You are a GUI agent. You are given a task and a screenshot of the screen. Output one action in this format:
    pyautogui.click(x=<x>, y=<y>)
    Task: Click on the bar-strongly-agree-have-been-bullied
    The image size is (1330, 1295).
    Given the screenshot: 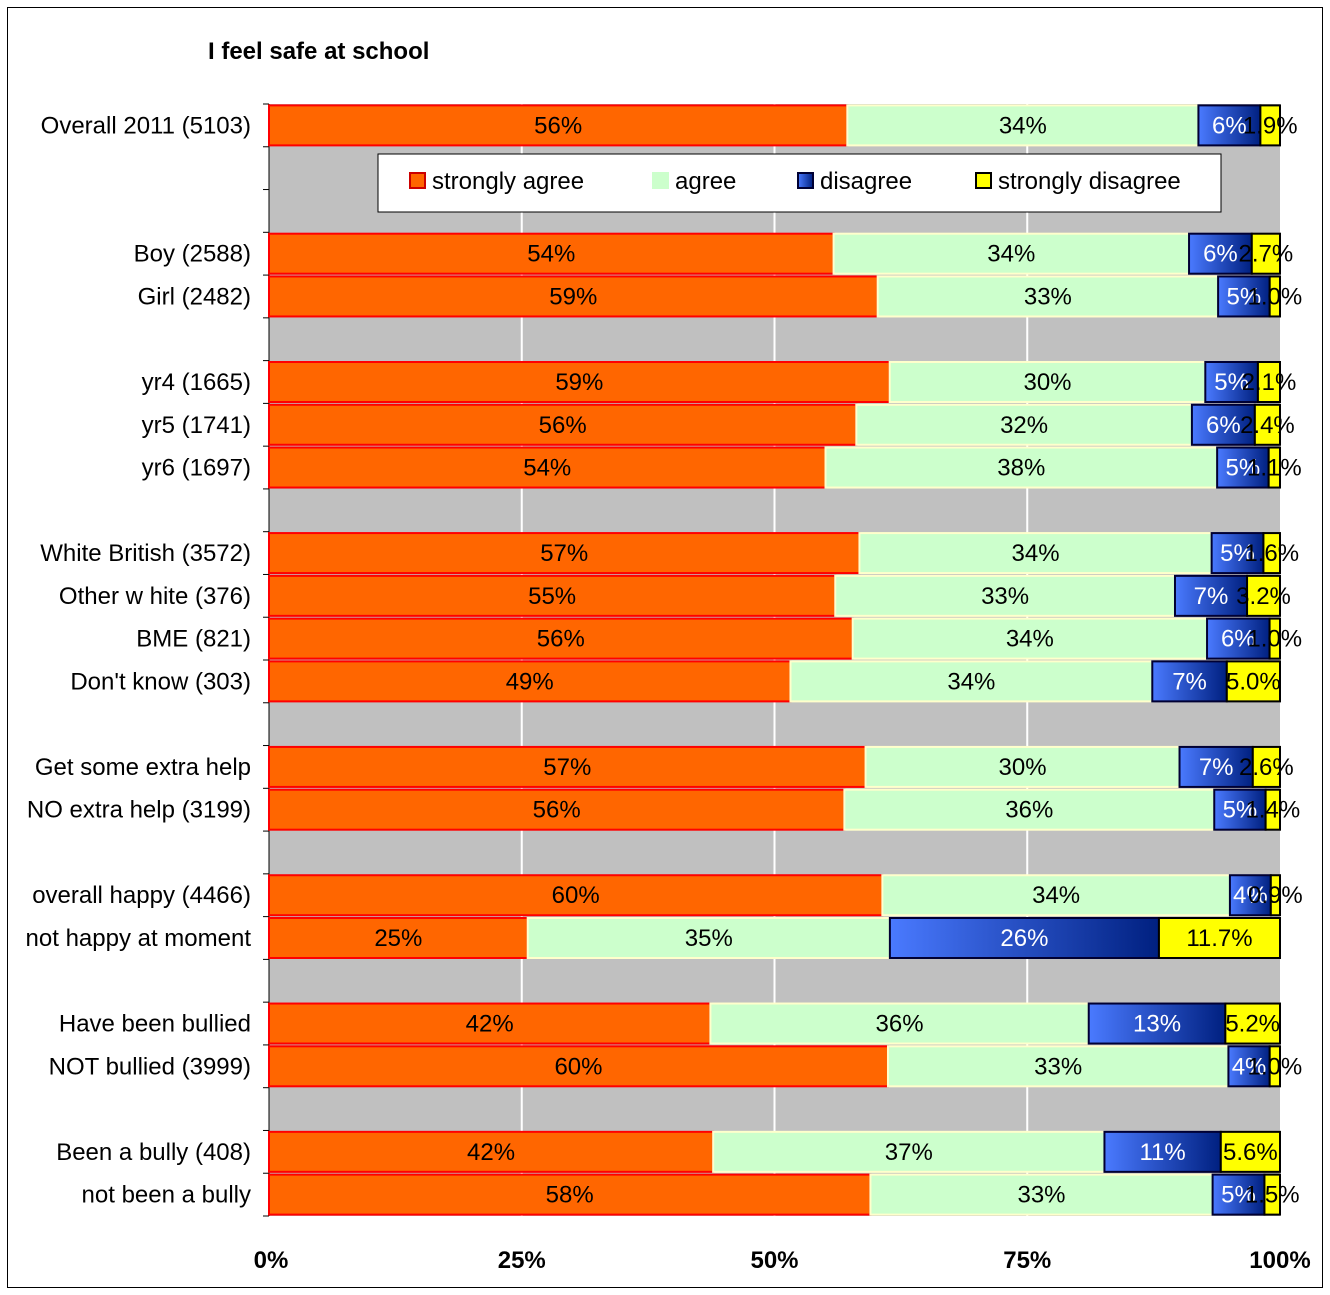 What is the action you would take?
    pyautogui.click(x=490, y=1023)
    